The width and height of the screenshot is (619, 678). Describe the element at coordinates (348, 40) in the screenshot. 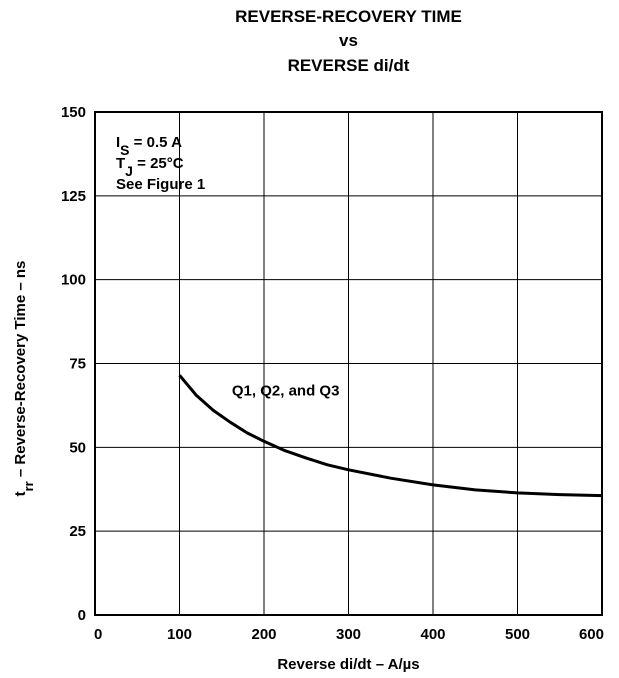

I see `chart-title-line-2: vs` at that location.